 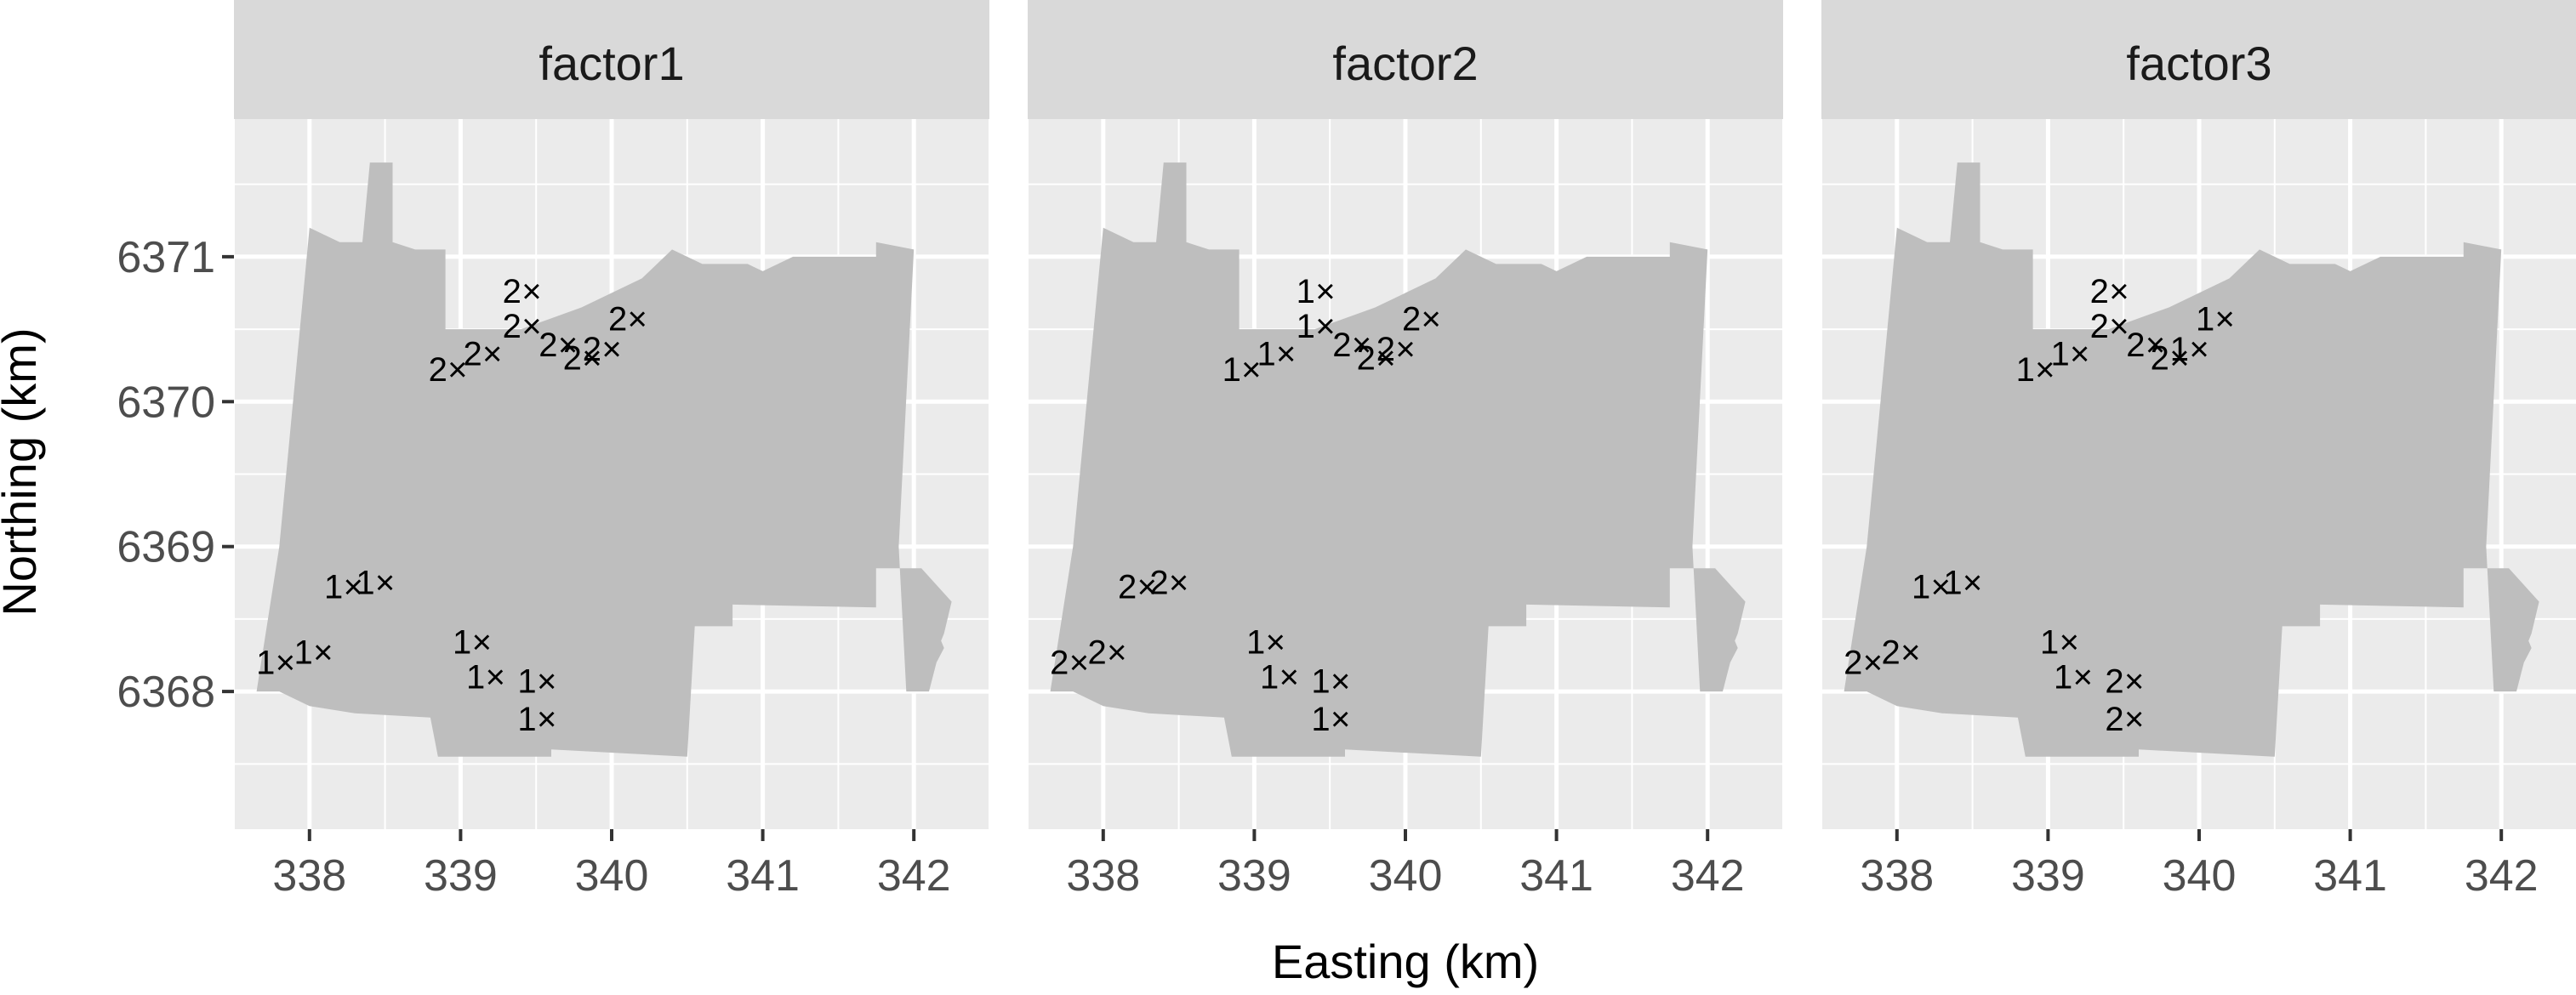 I want to click on facet-strip-label: factor2, so click(x=1405, y=63).